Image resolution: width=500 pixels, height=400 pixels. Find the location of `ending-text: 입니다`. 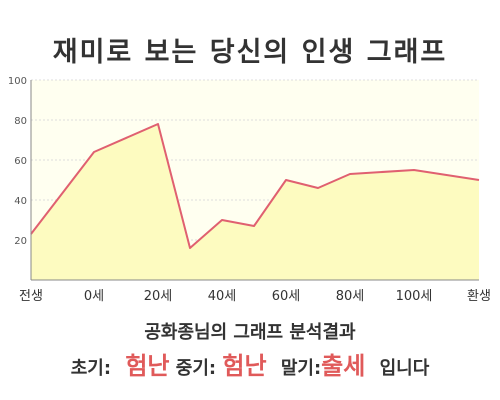

ending-text: 입니다 is located at coordinates (404, 368).